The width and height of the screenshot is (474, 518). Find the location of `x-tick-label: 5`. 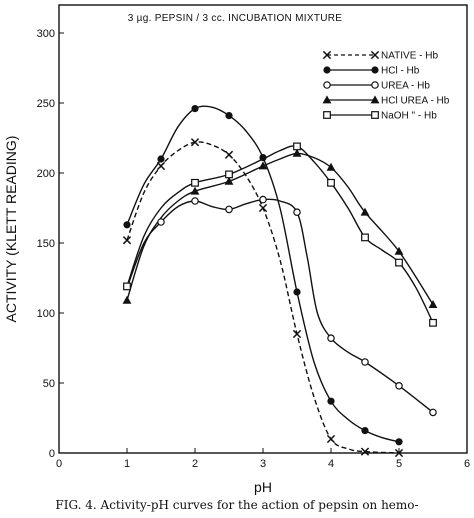

x-tick-label: 5 is located at coordinates (399, 464).